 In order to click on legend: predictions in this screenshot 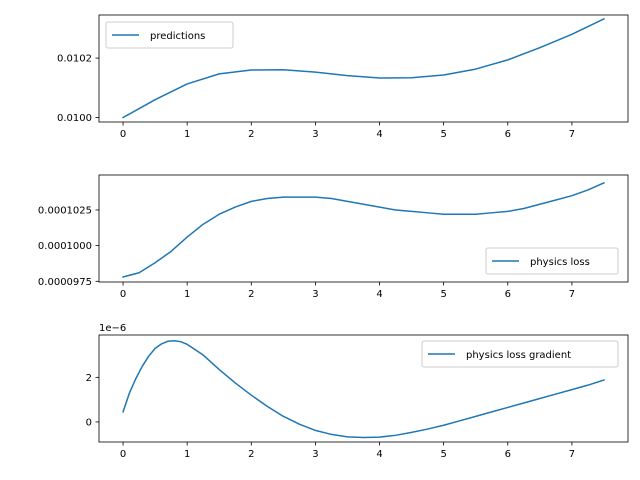, I will do `click(169, 35)`.